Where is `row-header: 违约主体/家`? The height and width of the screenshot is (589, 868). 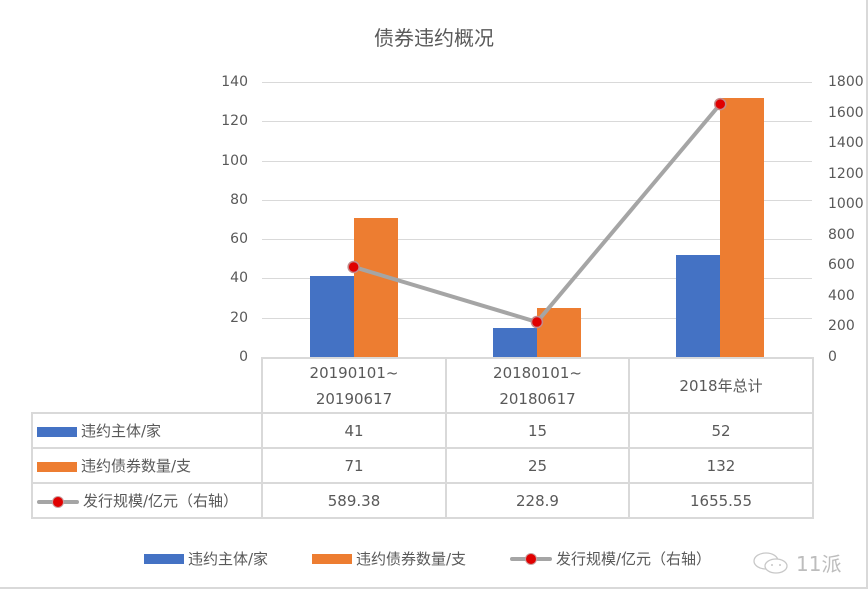 row-header: 违约主体/家 is located at coordinates (147, 430).